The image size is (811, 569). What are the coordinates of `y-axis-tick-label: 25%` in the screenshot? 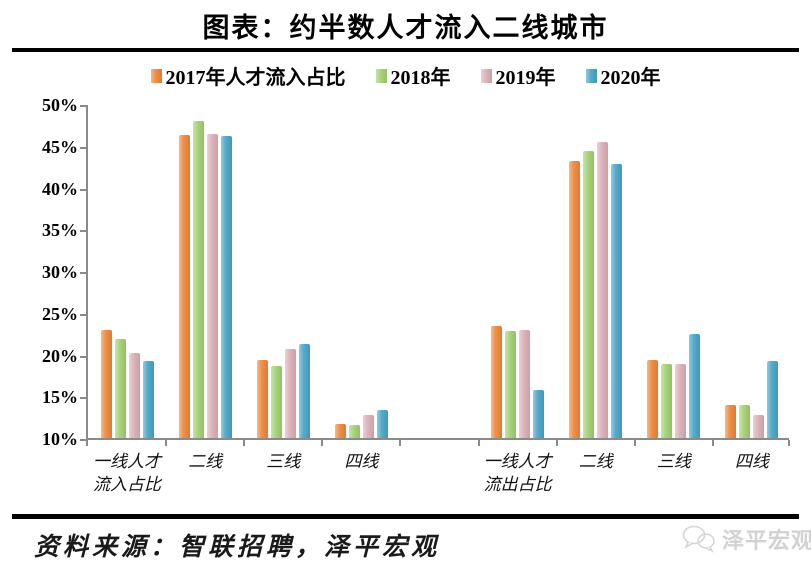 It's located at (60, 313).